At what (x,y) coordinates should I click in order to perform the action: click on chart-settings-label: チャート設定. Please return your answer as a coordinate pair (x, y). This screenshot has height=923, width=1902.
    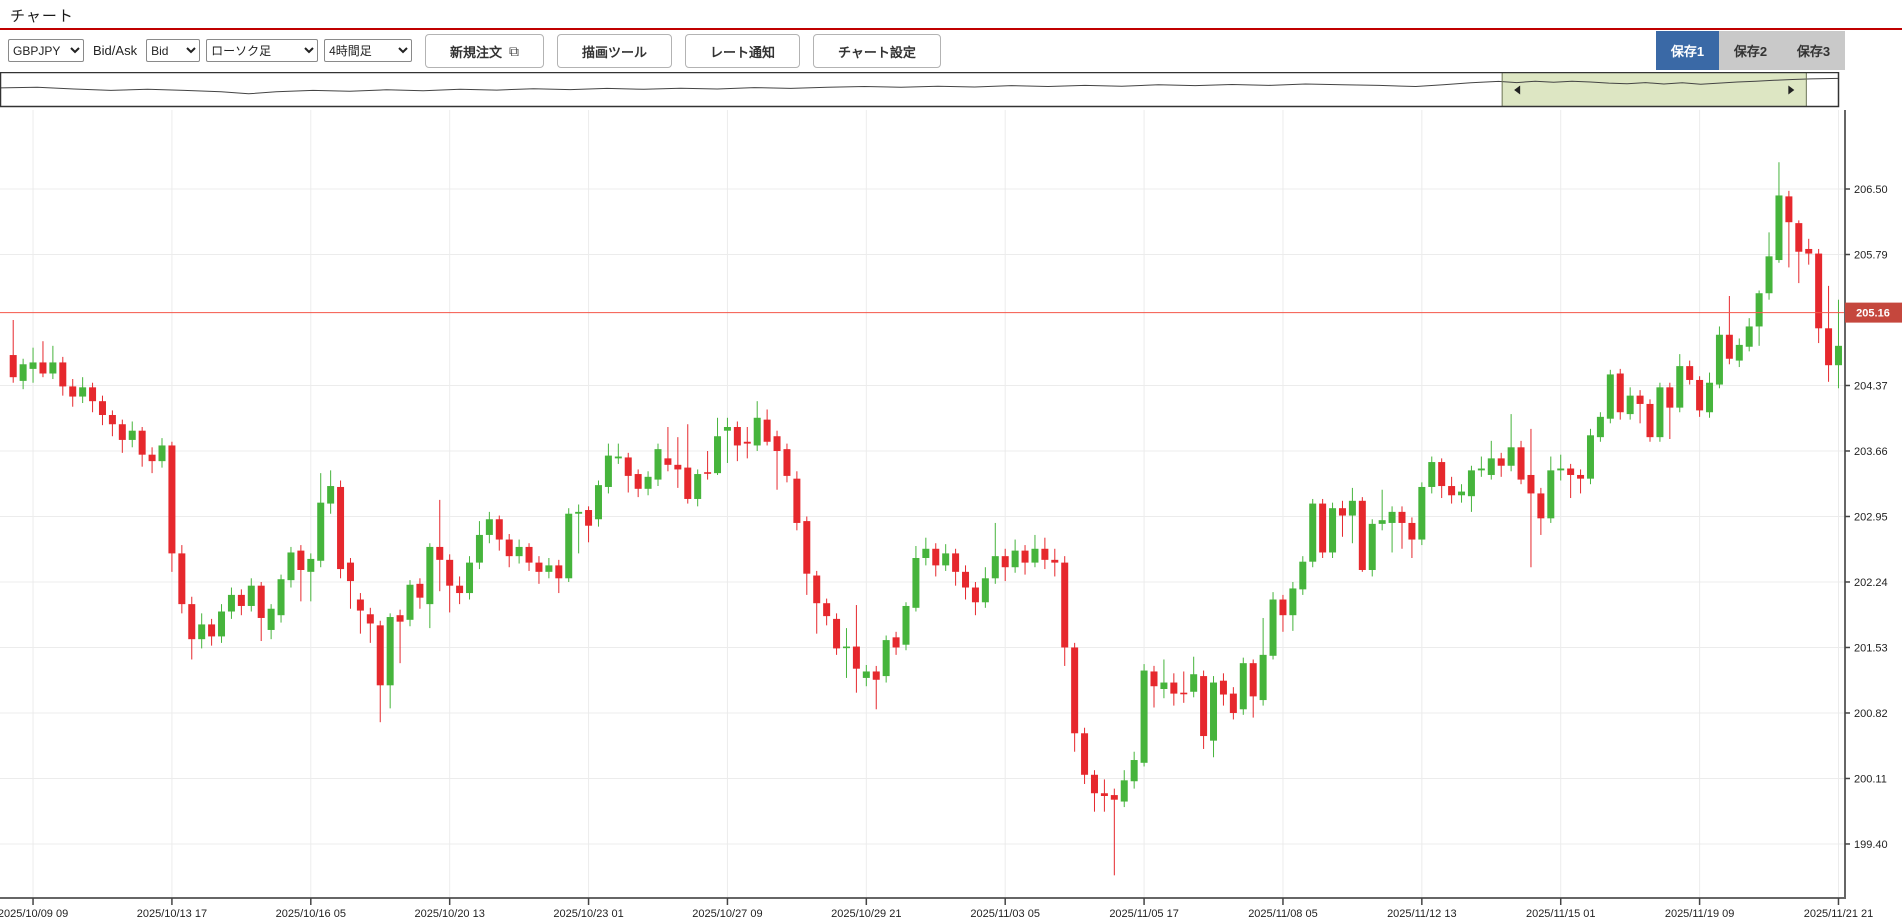
    Looking at the image, I should click on (877, 52).